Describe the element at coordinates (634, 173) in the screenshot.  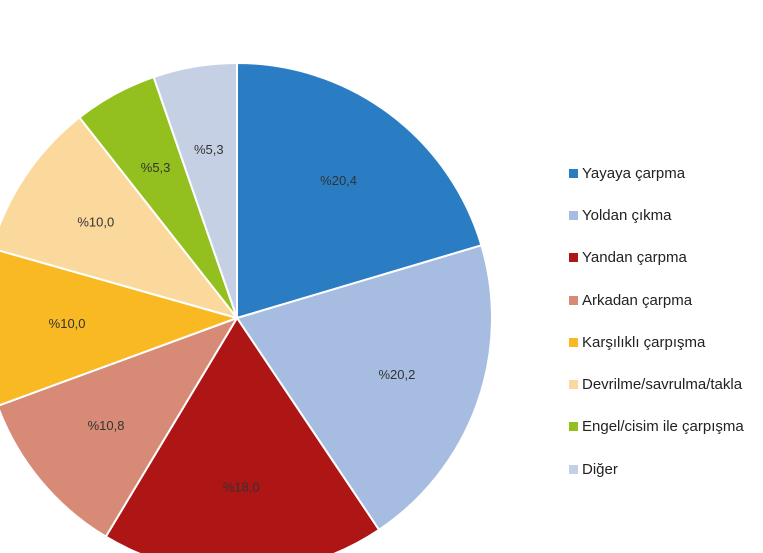
I see `legend-label: Yayaya çarpma` at that location.